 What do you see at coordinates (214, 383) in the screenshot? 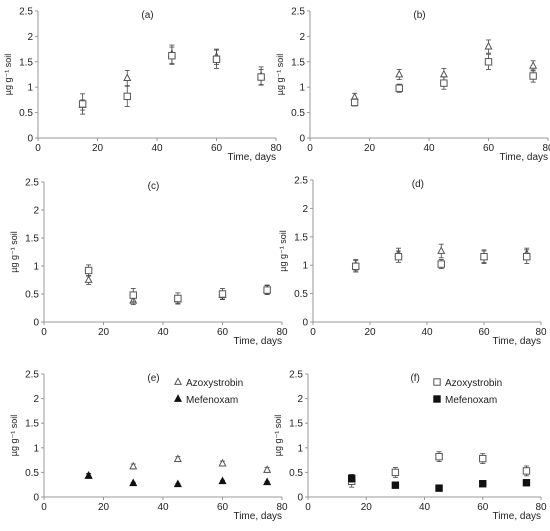
I see `legend-label: Azoxystrobin` at bounding box center [214, 383].